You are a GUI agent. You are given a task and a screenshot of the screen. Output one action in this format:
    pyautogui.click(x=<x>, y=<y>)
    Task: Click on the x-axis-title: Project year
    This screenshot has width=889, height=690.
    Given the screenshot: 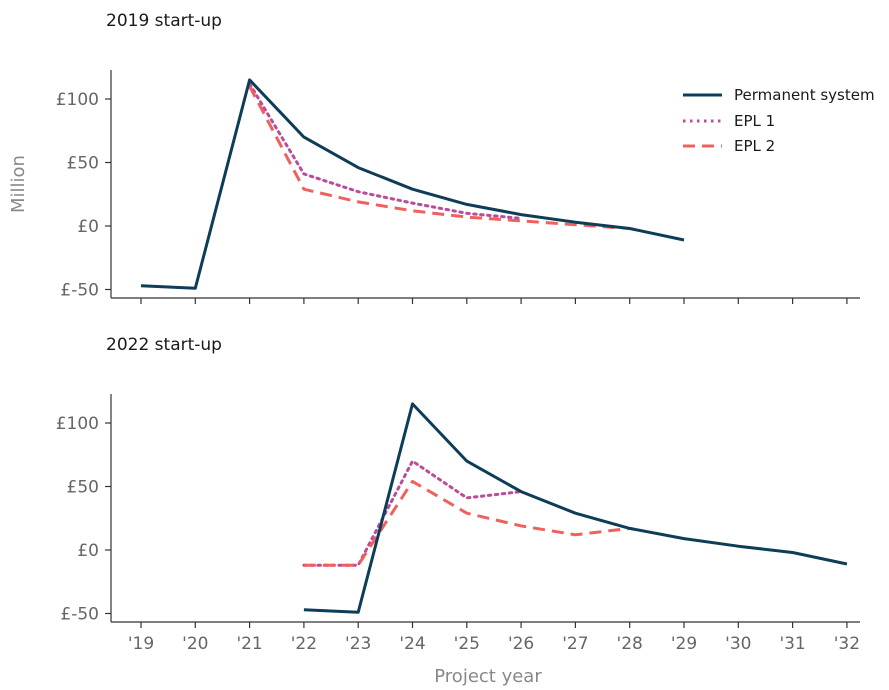 What is the action you would take?
    pyautogui.click(x=488, y=676)
    